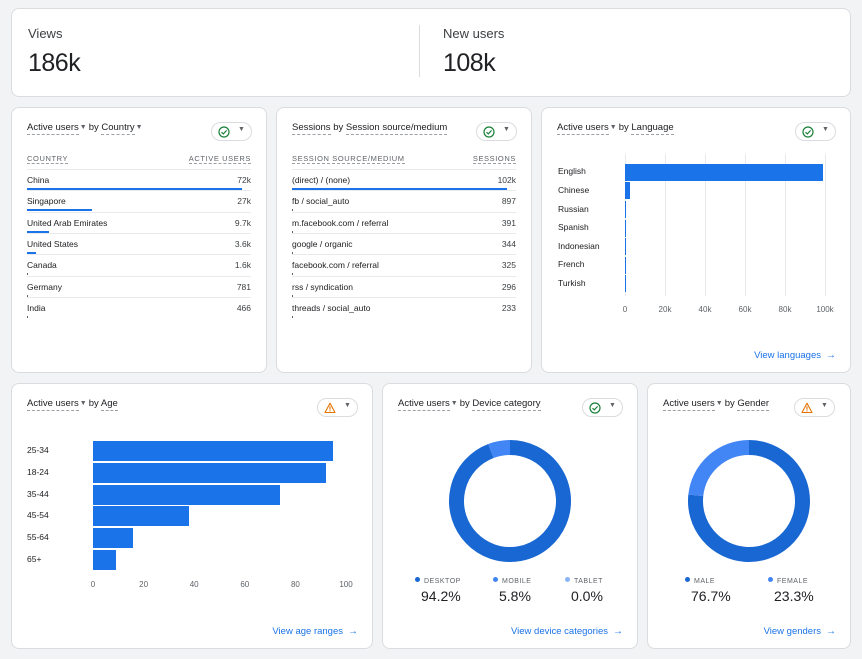 The width and height of the screenshot is (862, 659). Describe the element at coordinates (311, 128) in the screenshot. I see `metric-selector: Sessions` at that location.